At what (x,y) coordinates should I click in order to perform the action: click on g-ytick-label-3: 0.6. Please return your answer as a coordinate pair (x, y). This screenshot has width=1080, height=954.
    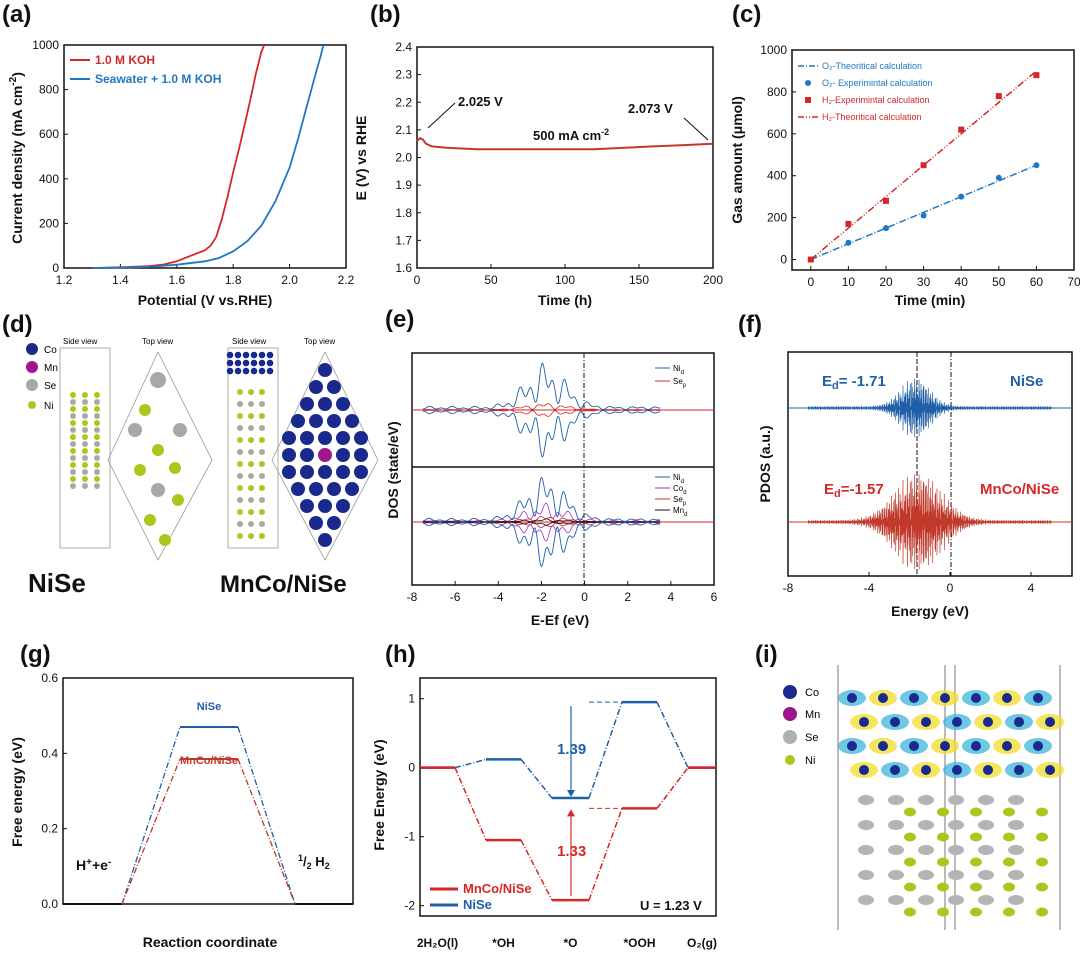
    Looking at the image, I should click on (49, 678).